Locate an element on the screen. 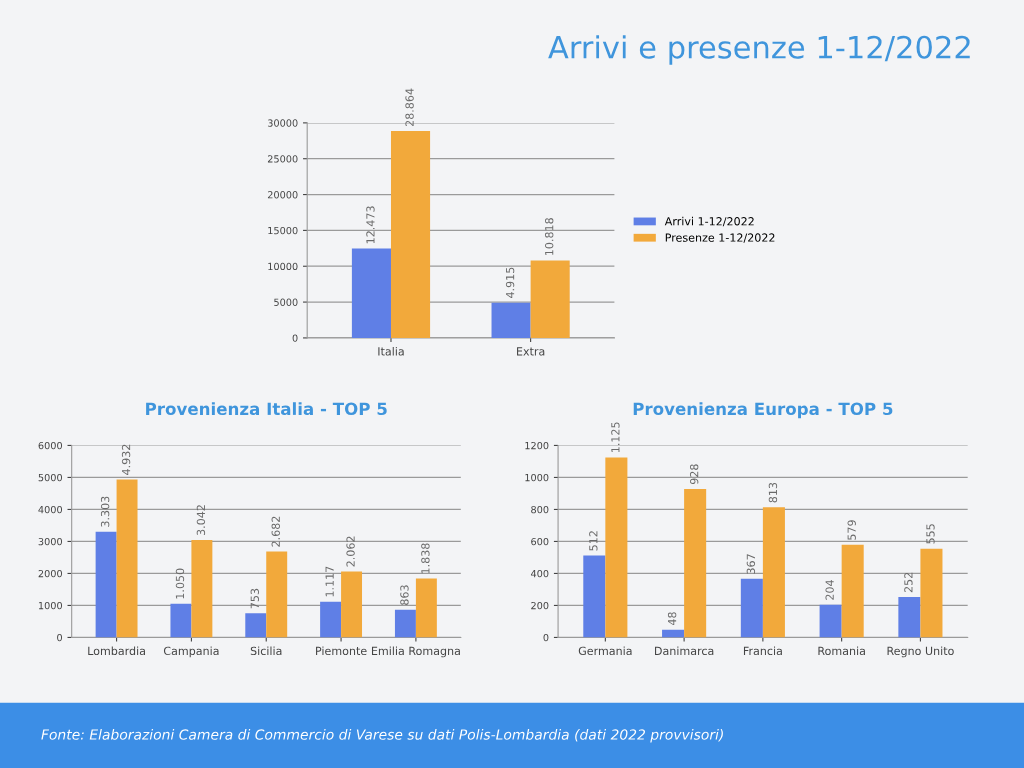 Image resolution: width=1024 pixels, height=768 pixels. data-label: 367 is located at coordinates (751, 564).